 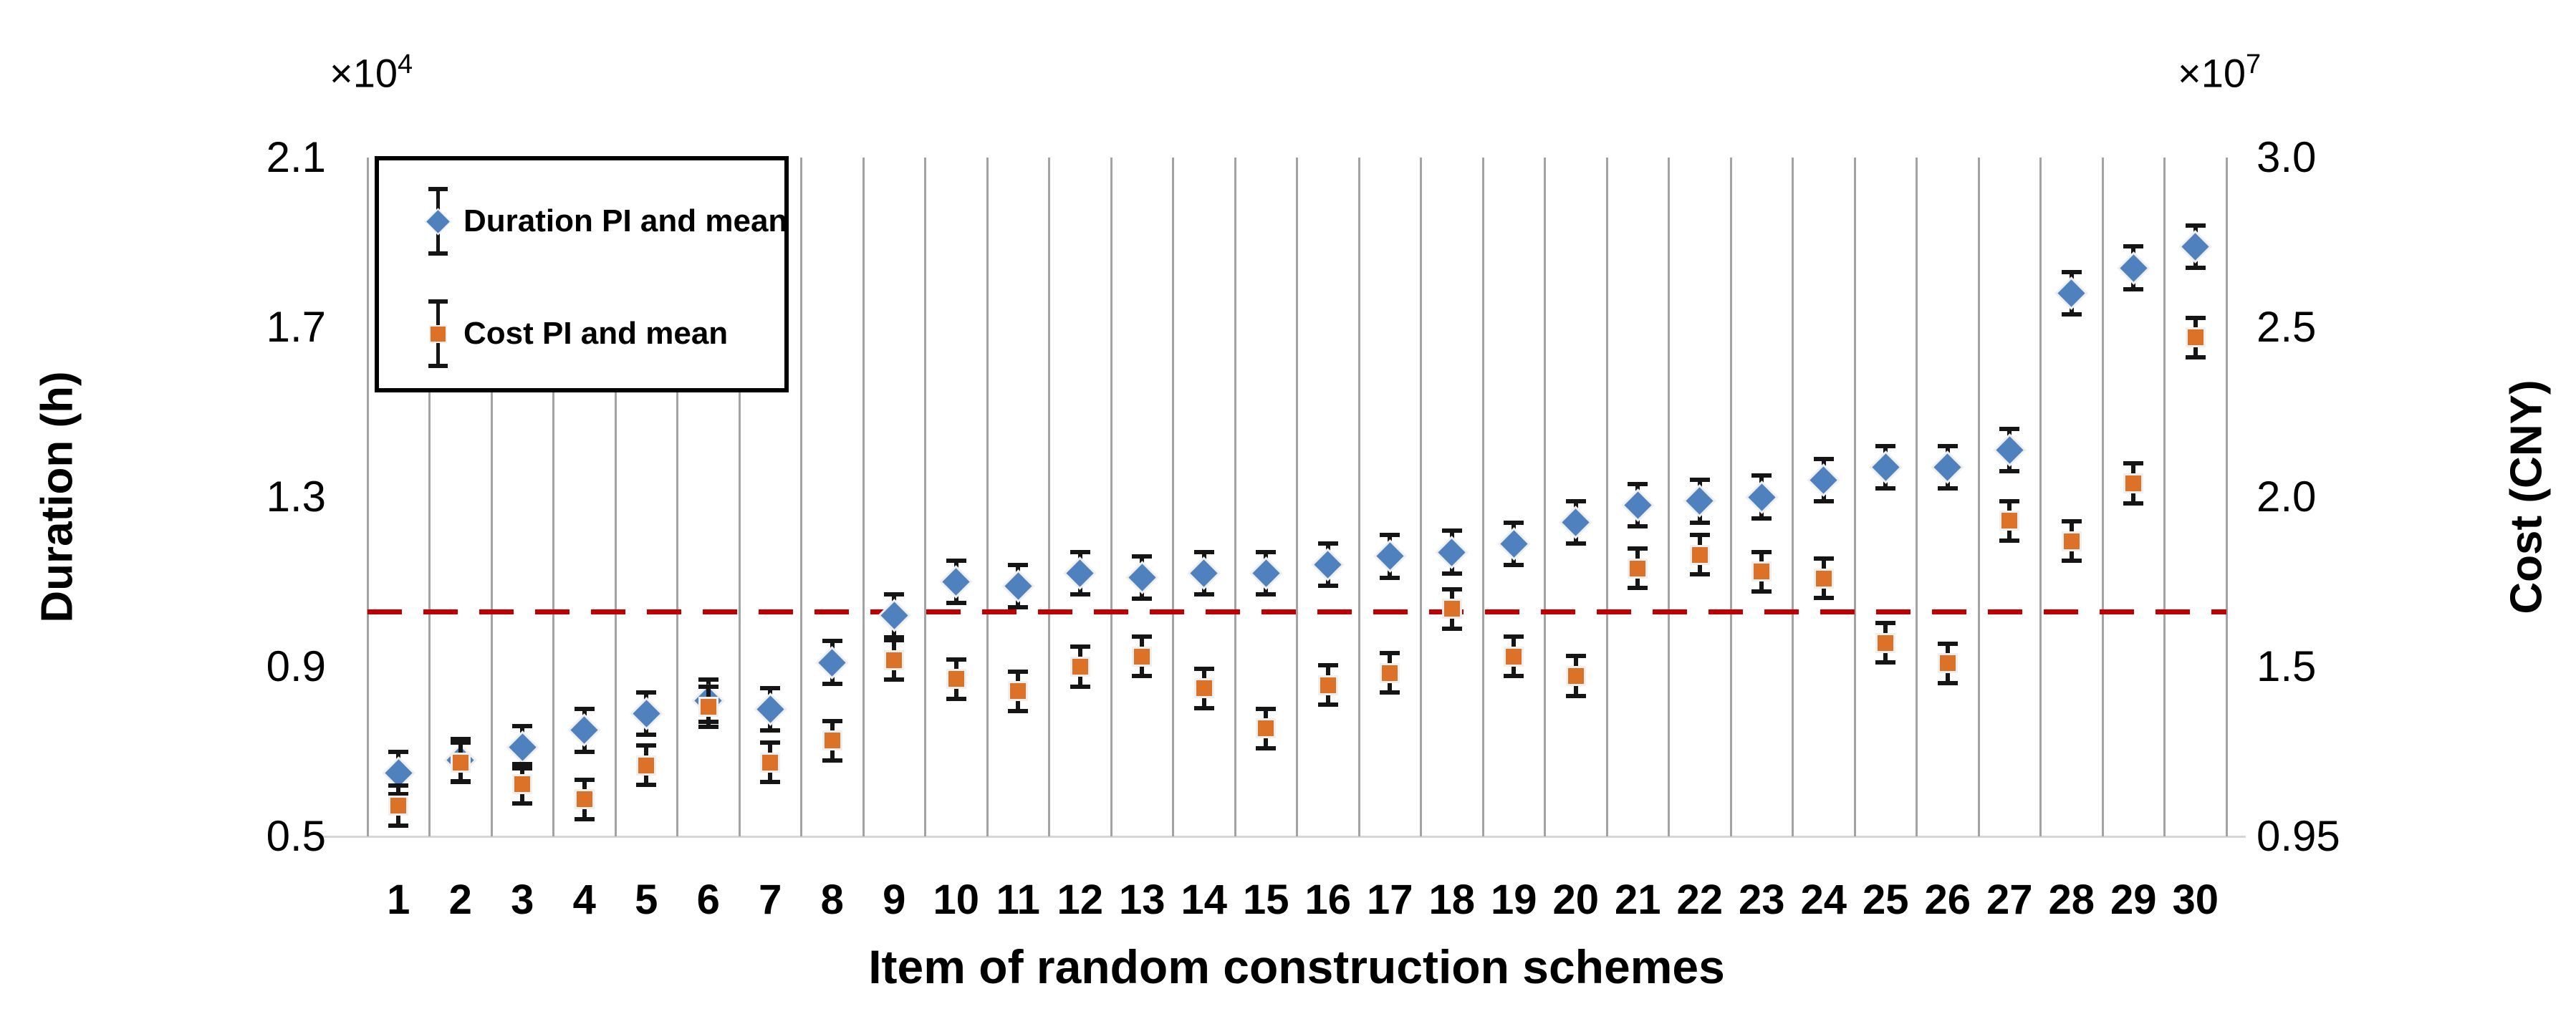 I want to click on x-axis-tick-label: 23, so click(x=1761, y=900).